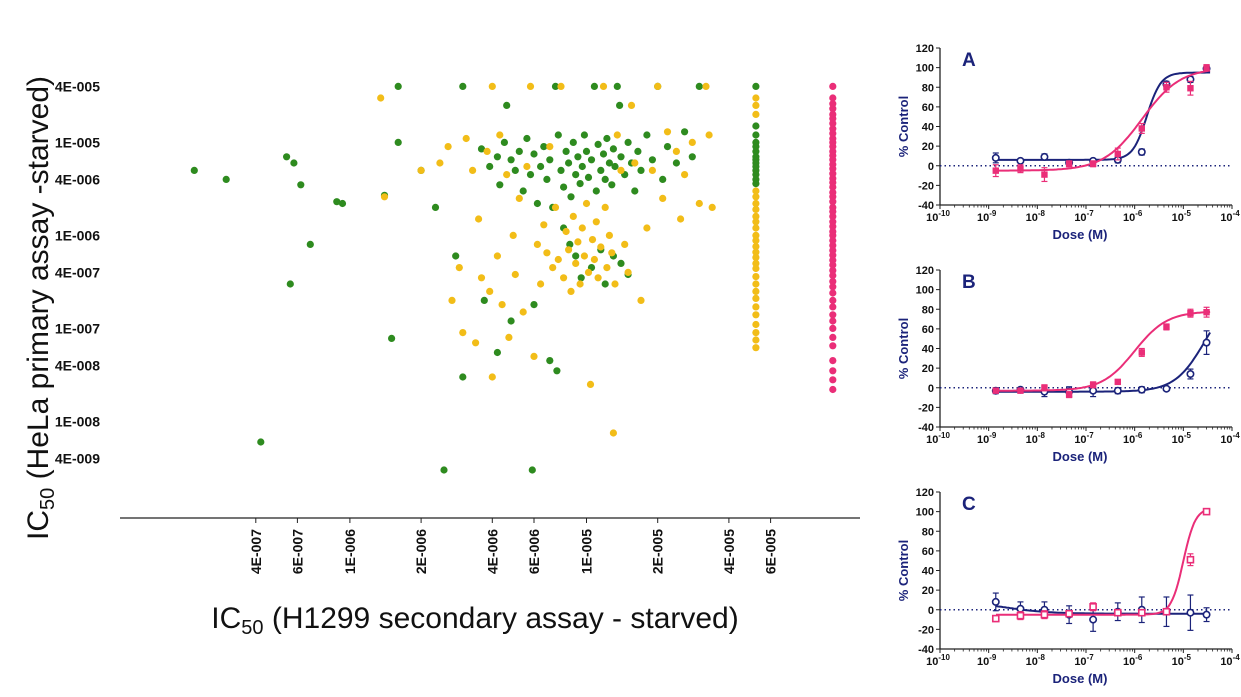  I want to click on panel-y-tick-label: 20, so click(928, 147).